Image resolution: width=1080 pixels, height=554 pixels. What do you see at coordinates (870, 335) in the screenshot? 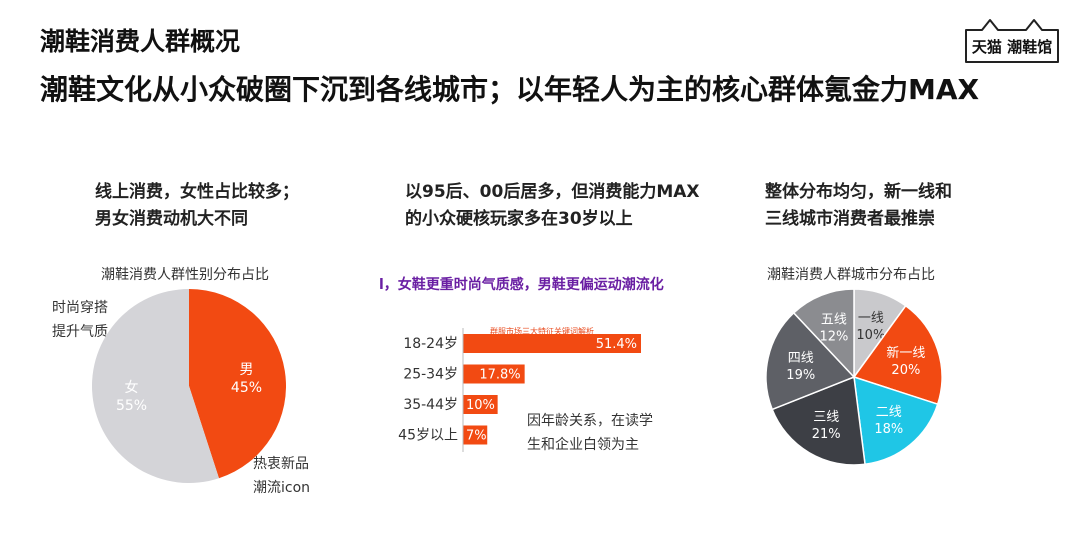
I see `city-value-0: 10%` at bounding box center [870, 335].